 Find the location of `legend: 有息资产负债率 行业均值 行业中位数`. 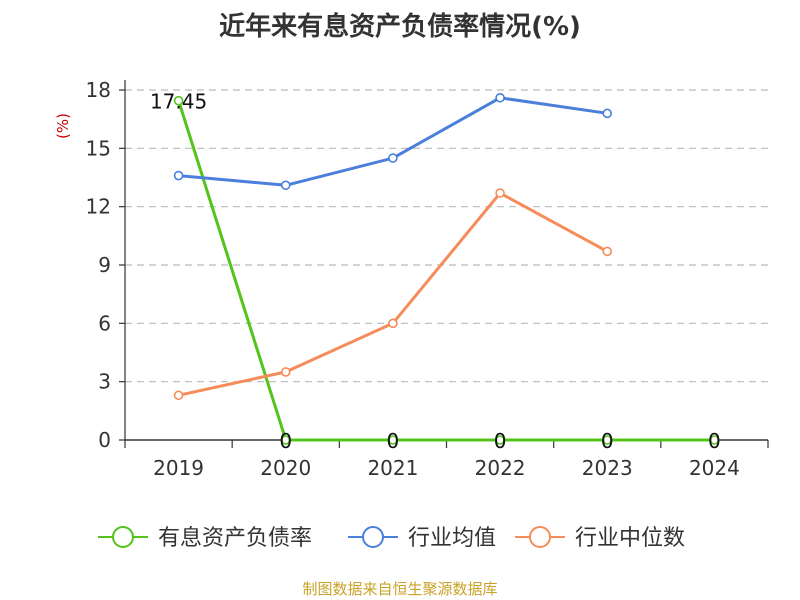

legend: 有息资产负债率 行业均值 行业中位数 is located at coordinates (391, 538).